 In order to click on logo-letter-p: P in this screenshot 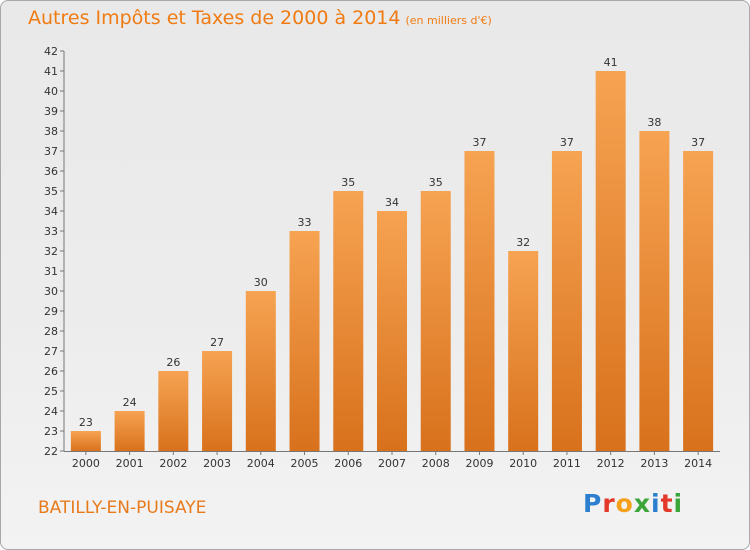, I will do `click(593, 503)`.